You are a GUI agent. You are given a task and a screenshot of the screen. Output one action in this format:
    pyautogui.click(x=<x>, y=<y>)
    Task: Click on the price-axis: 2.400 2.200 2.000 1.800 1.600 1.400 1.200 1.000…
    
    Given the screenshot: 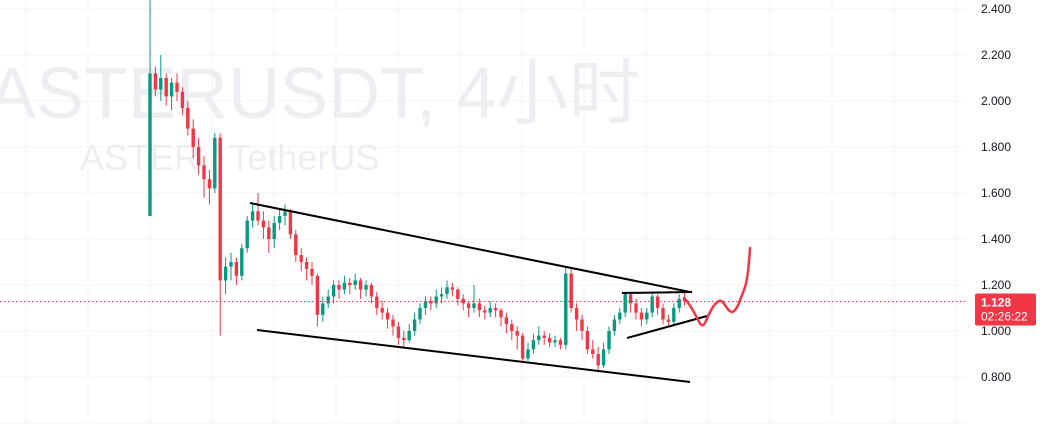 What is the action you would take?
    pyautogui.click(x=996, y=193)
    